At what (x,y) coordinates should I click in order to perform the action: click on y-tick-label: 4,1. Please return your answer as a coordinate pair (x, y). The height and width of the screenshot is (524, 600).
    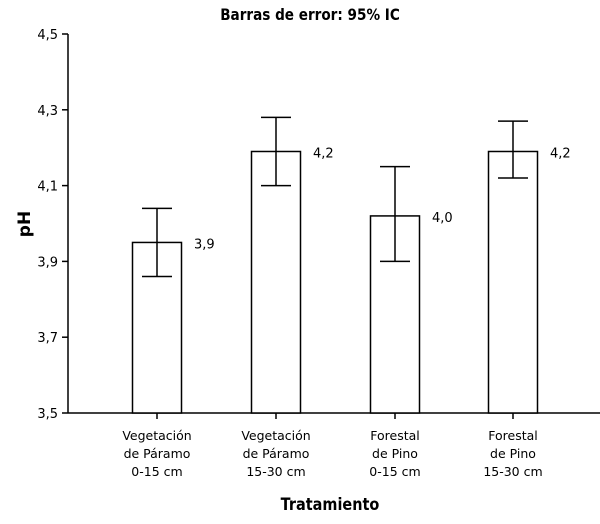
    Looking at the image, I should click on (47, 187).